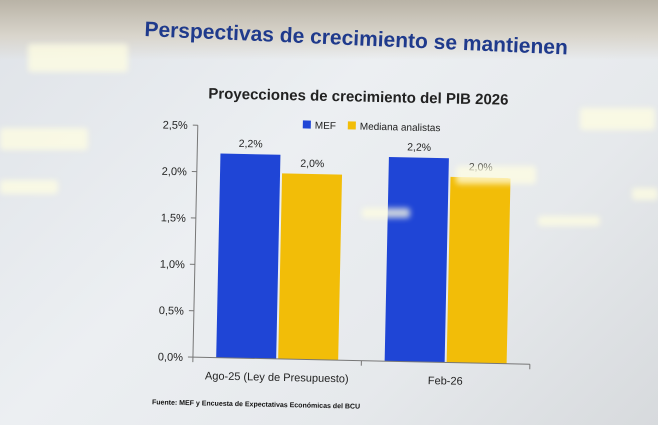 This screenshot has height=425, width=658. Describe the element at coordinates (175, 172) in the screenshot. I see `y-tick-label: 2,0%` at that location.